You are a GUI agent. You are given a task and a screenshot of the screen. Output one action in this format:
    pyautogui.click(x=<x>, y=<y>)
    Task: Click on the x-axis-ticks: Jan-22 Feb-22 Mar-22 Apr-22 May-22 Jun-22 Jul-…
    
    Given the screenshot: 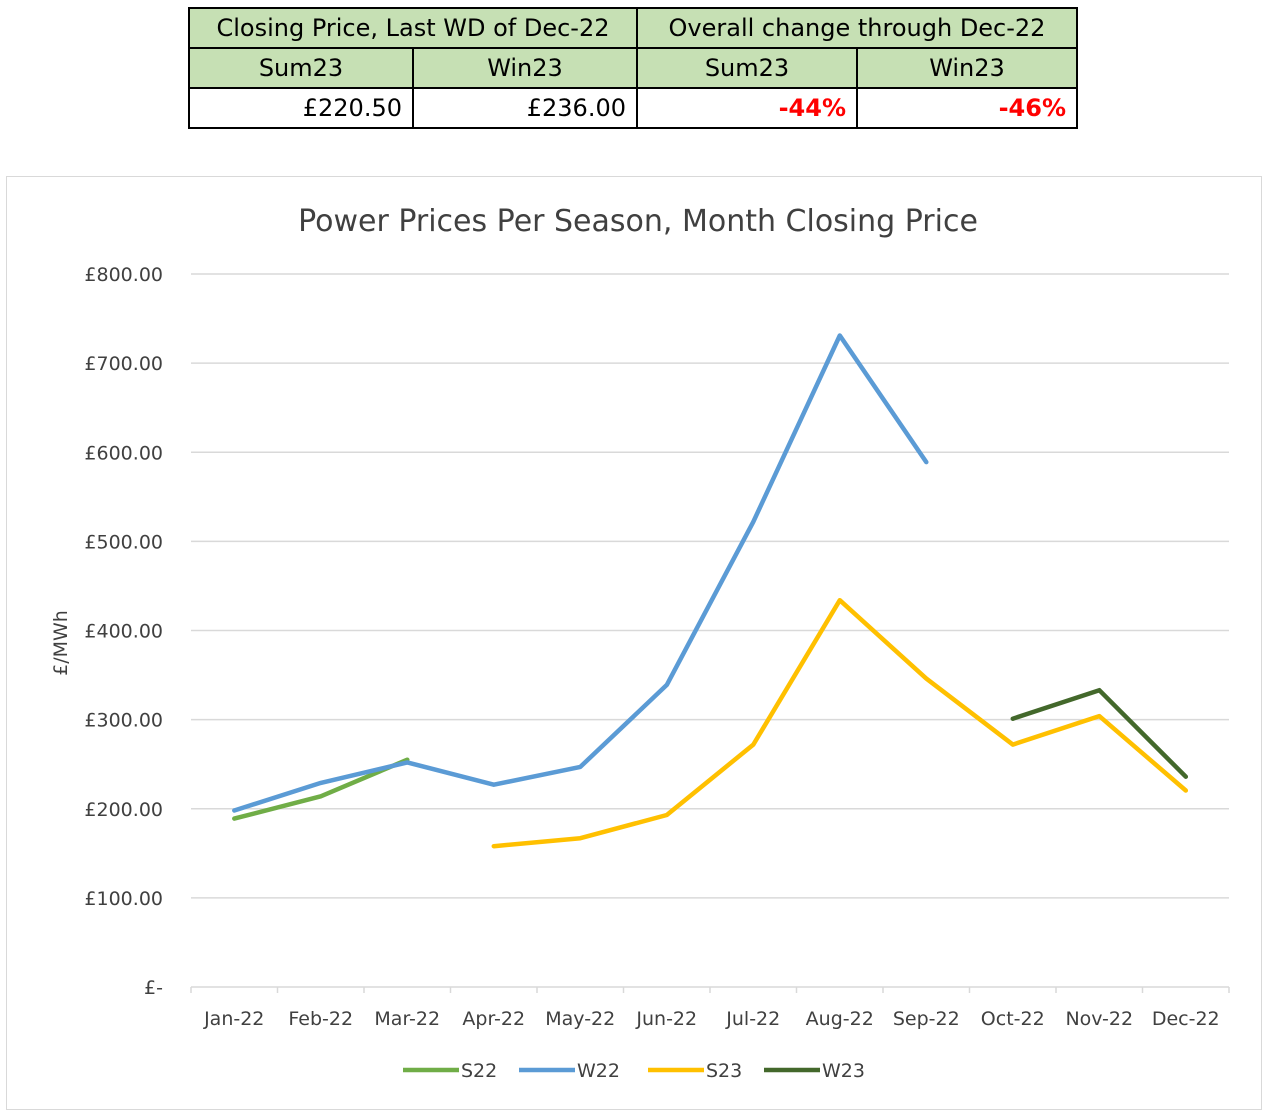 What is the action you would take?
    pyautogui.click(x=711, y=1019)
    